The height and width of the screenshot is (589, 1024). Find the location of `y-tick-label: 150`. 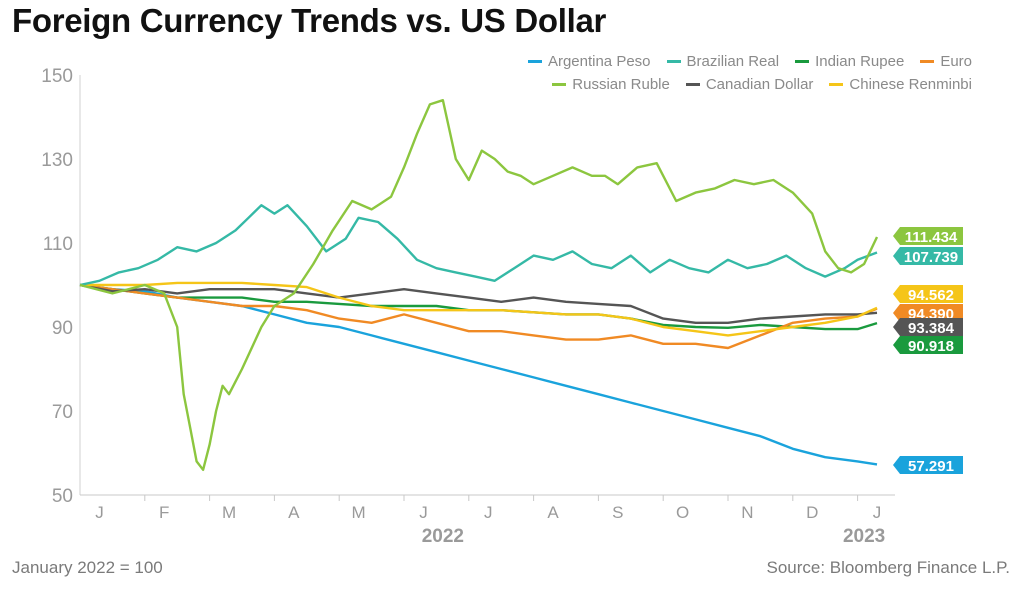

y-tick-label: 150 is located at coordinates (57, 76).